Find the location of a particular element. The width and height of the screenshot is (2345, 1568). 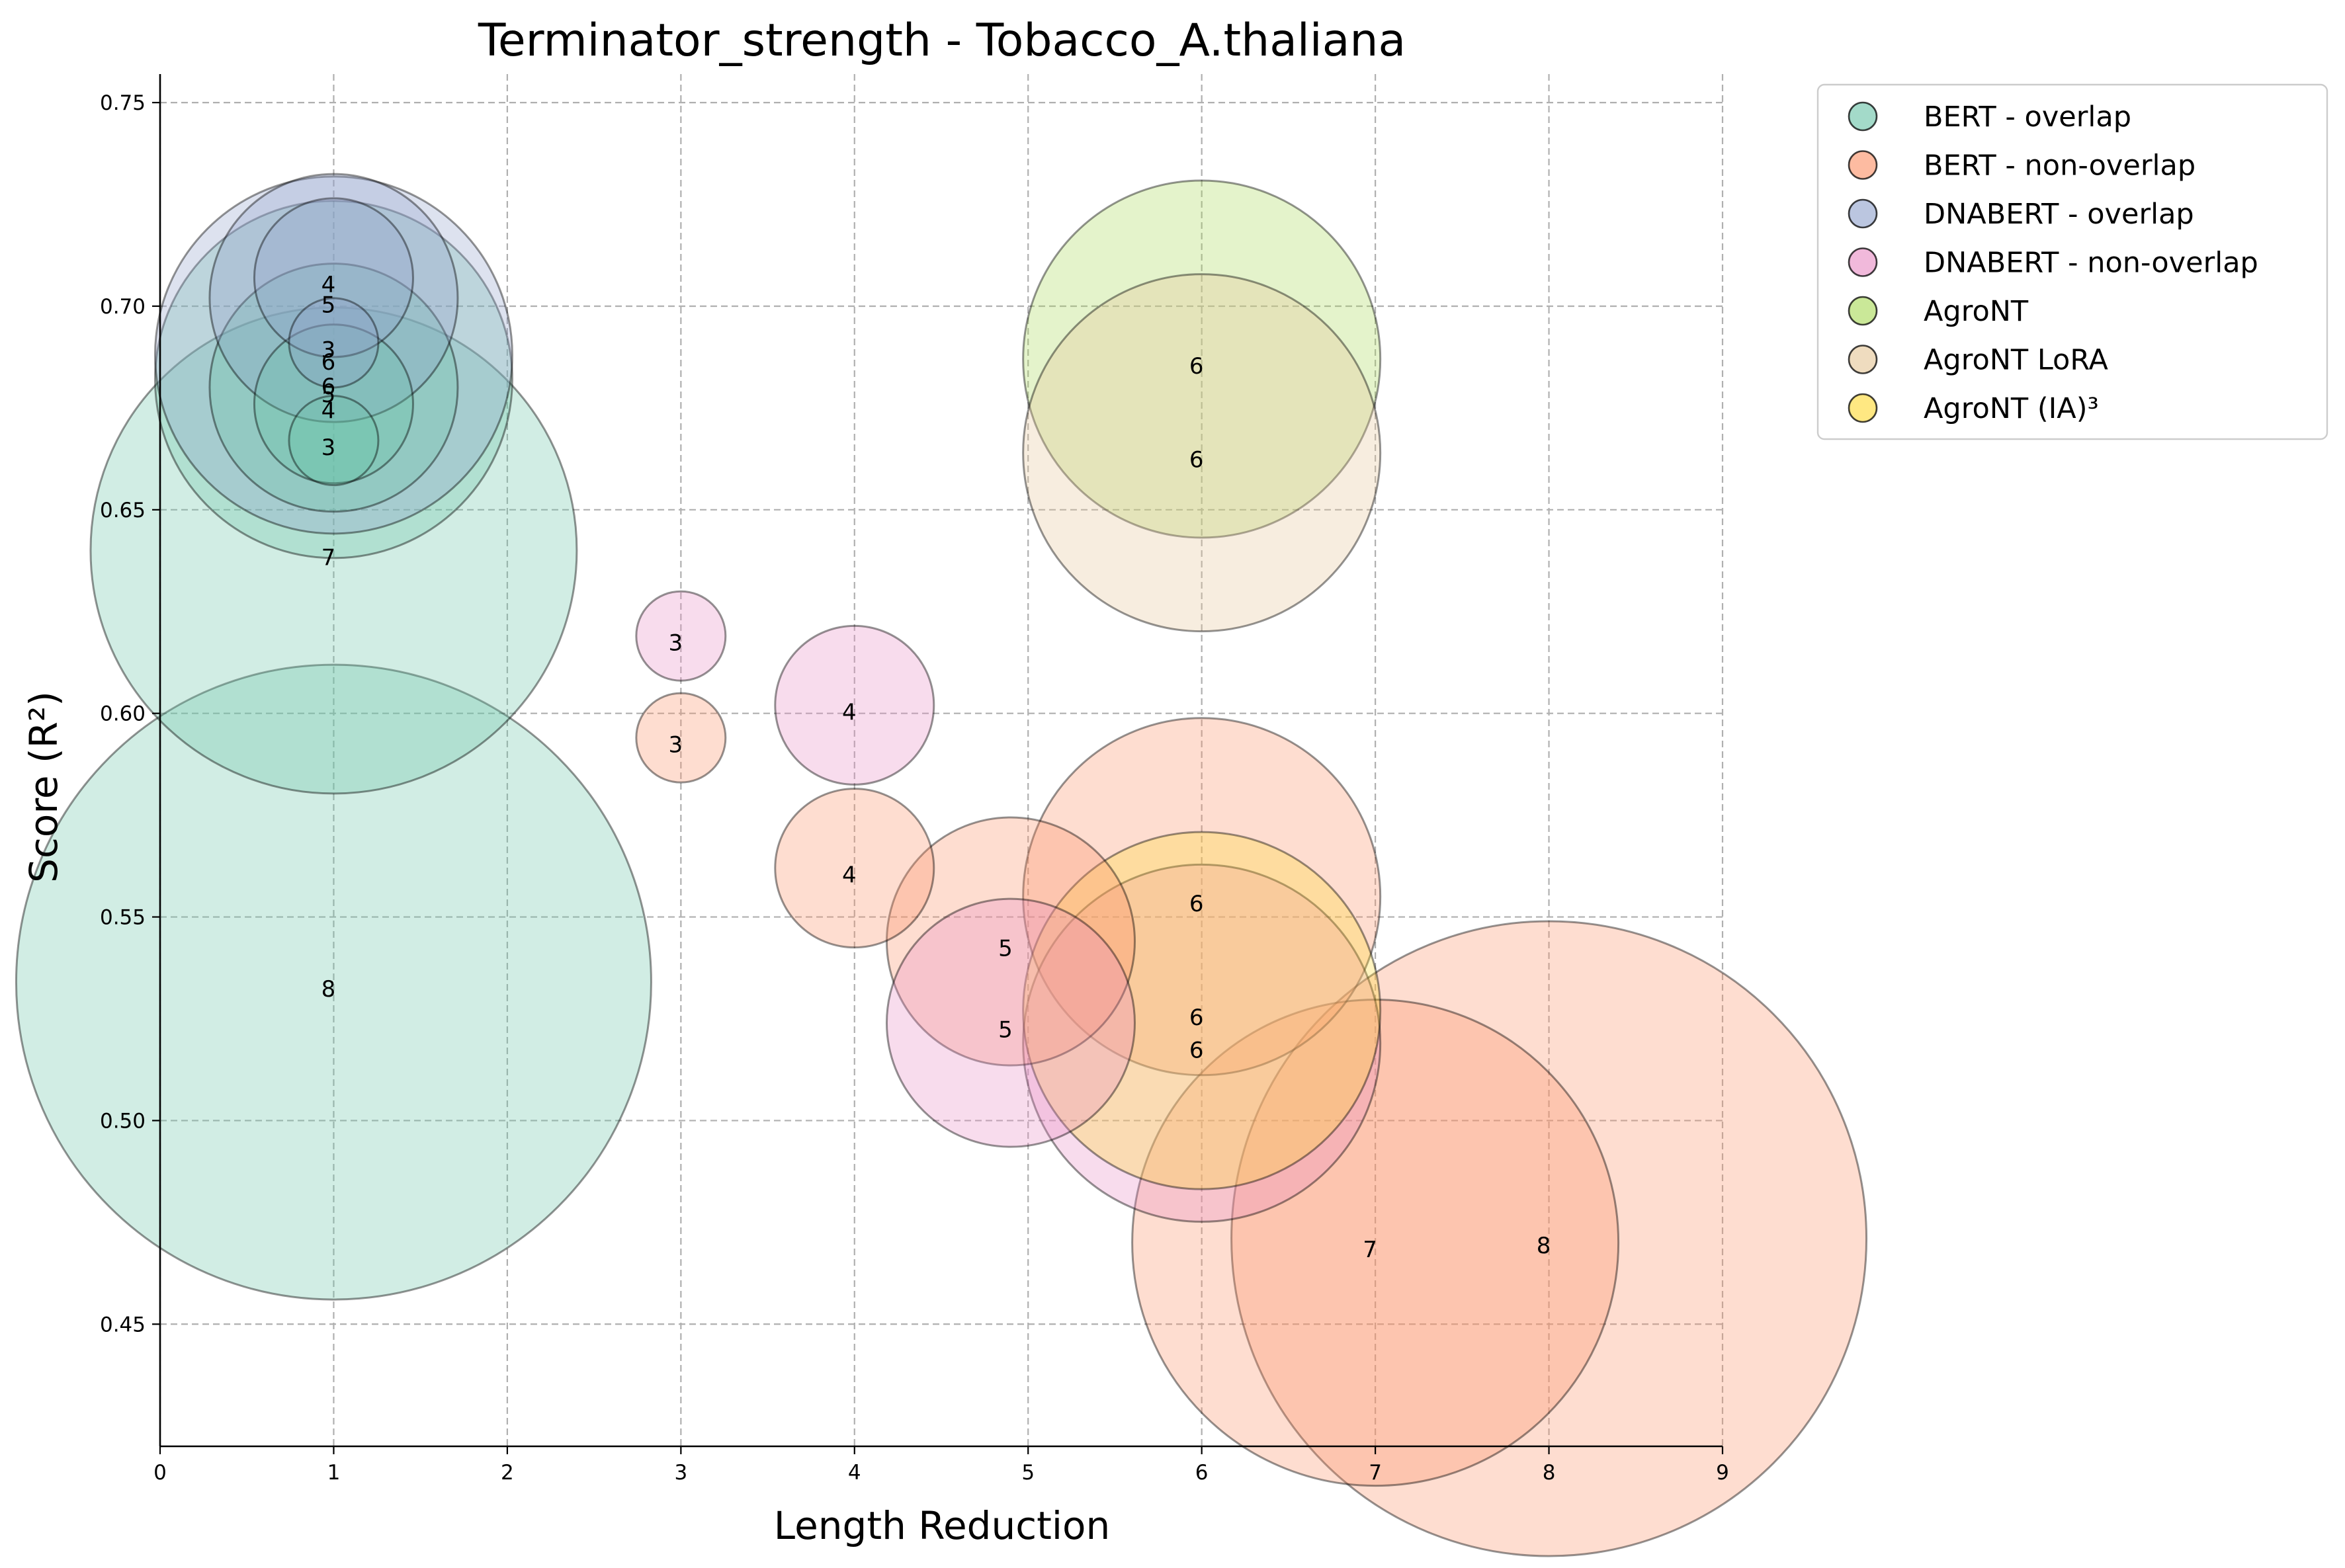

x-tick-label: 8 is located at coordinates (1549, 1473).